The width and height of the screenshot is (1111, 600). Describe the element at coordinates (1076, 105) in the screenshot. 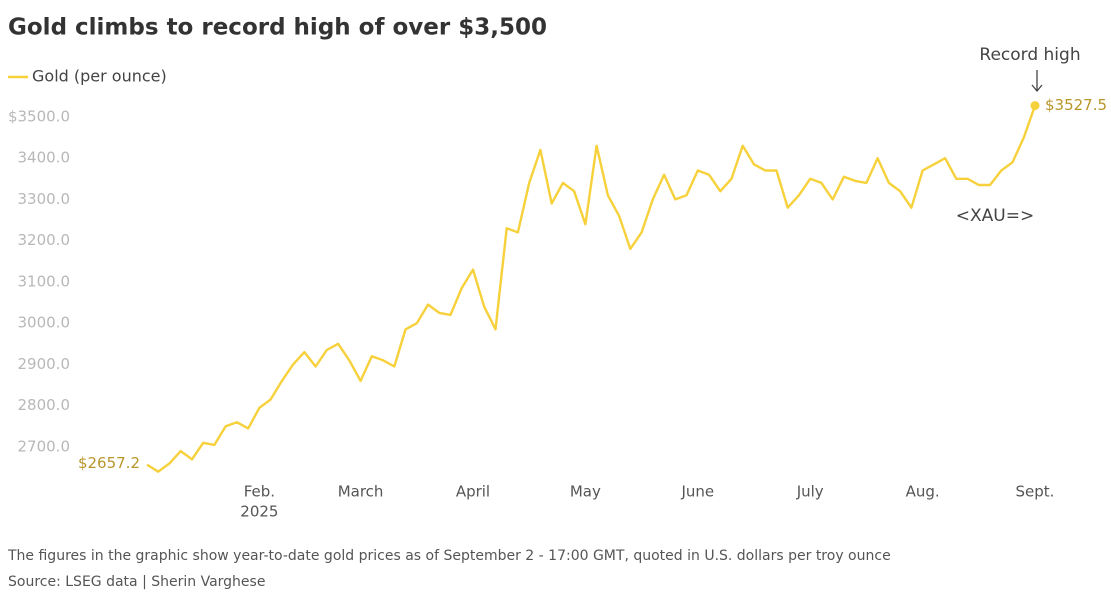

I see `value-label: $3527.5` at that location.